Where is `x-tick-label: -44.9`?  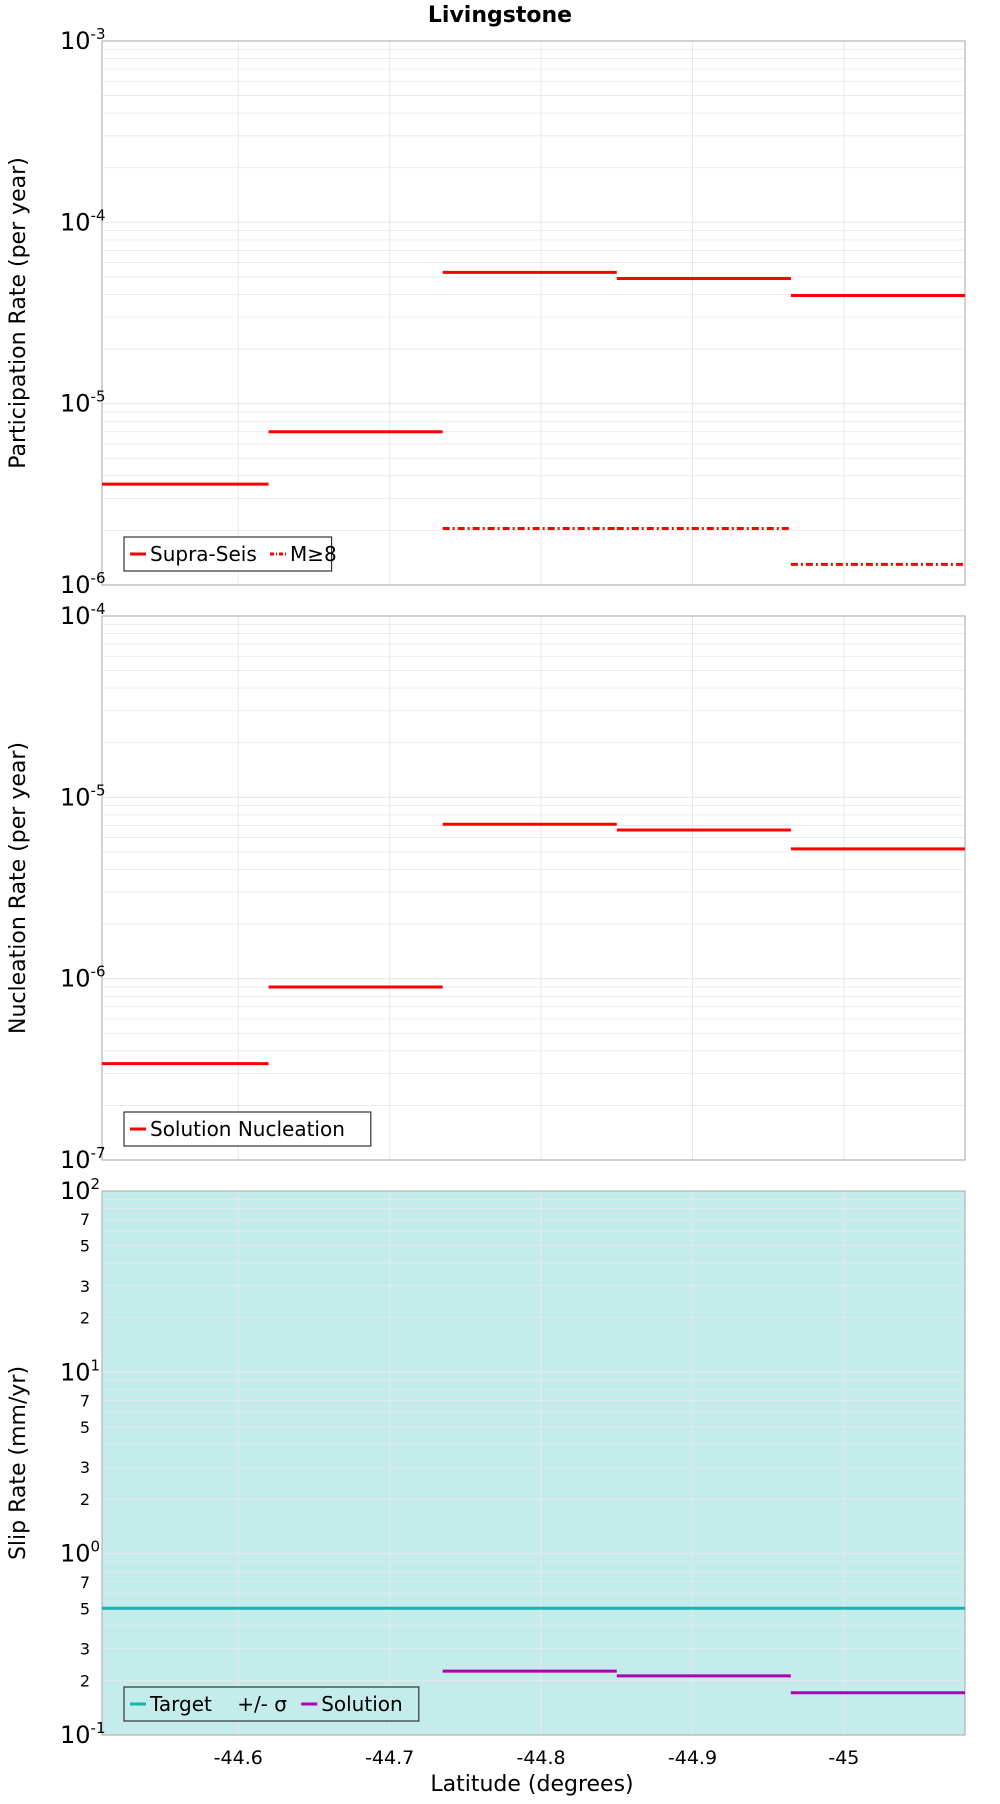
x-tick-label: -44.9 is located at coordinates (692, 1758).